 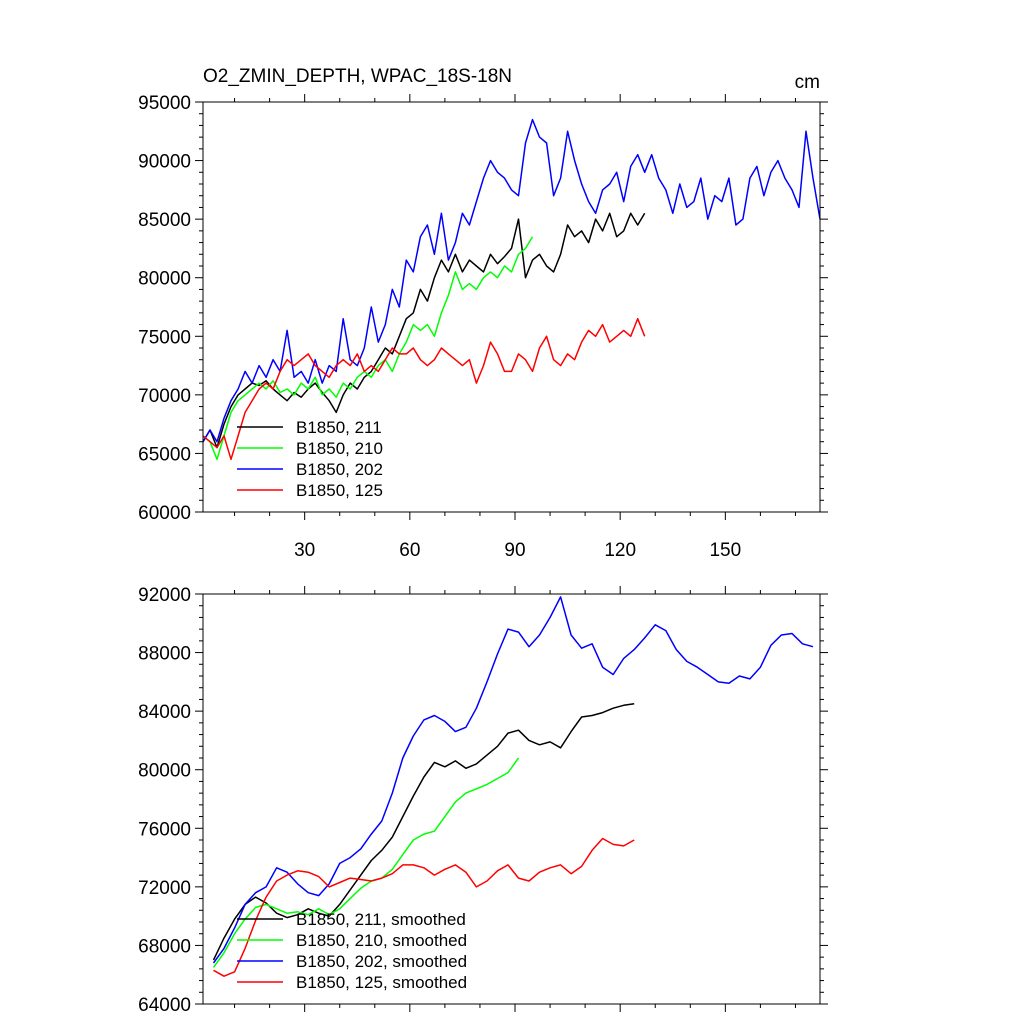 I want to click on y-tick-label: 65000, so click(x=164, y=454).